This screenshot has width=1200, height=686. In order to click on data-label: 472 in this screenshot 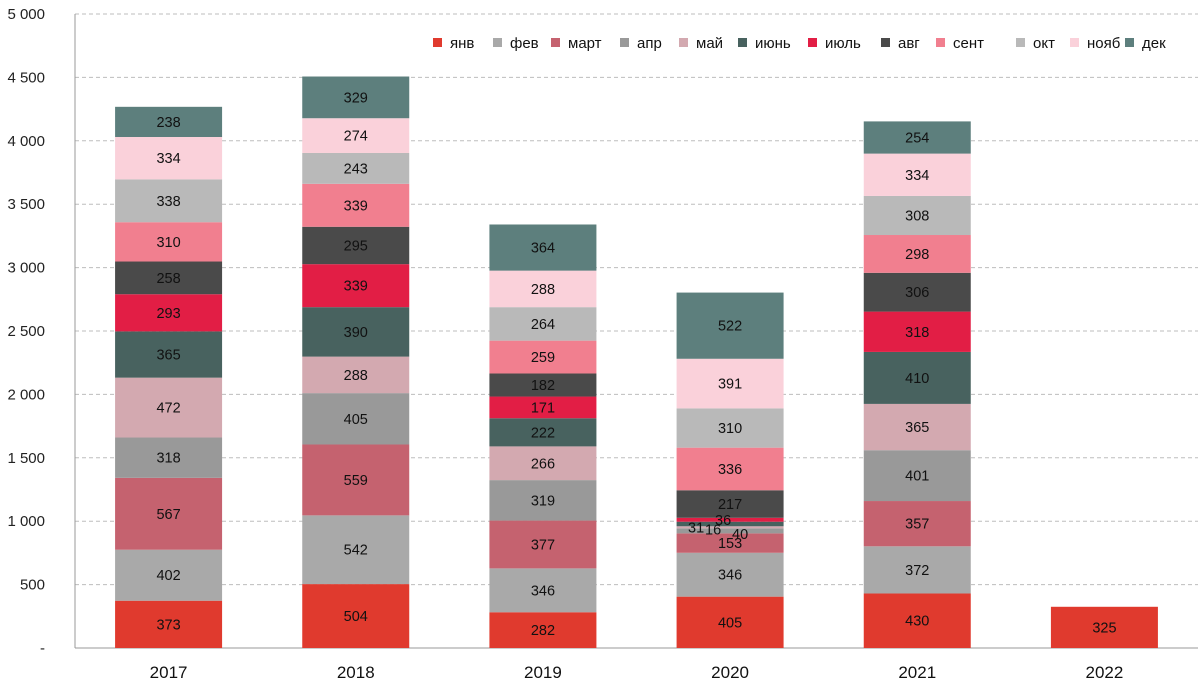, I will do `click(168, 409)`.